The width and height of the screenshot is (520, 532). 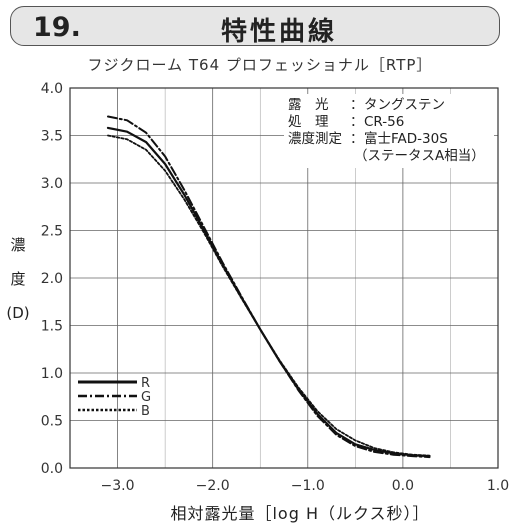 I want to click on annotation-value: タングステン, so click(x=404, y=105).